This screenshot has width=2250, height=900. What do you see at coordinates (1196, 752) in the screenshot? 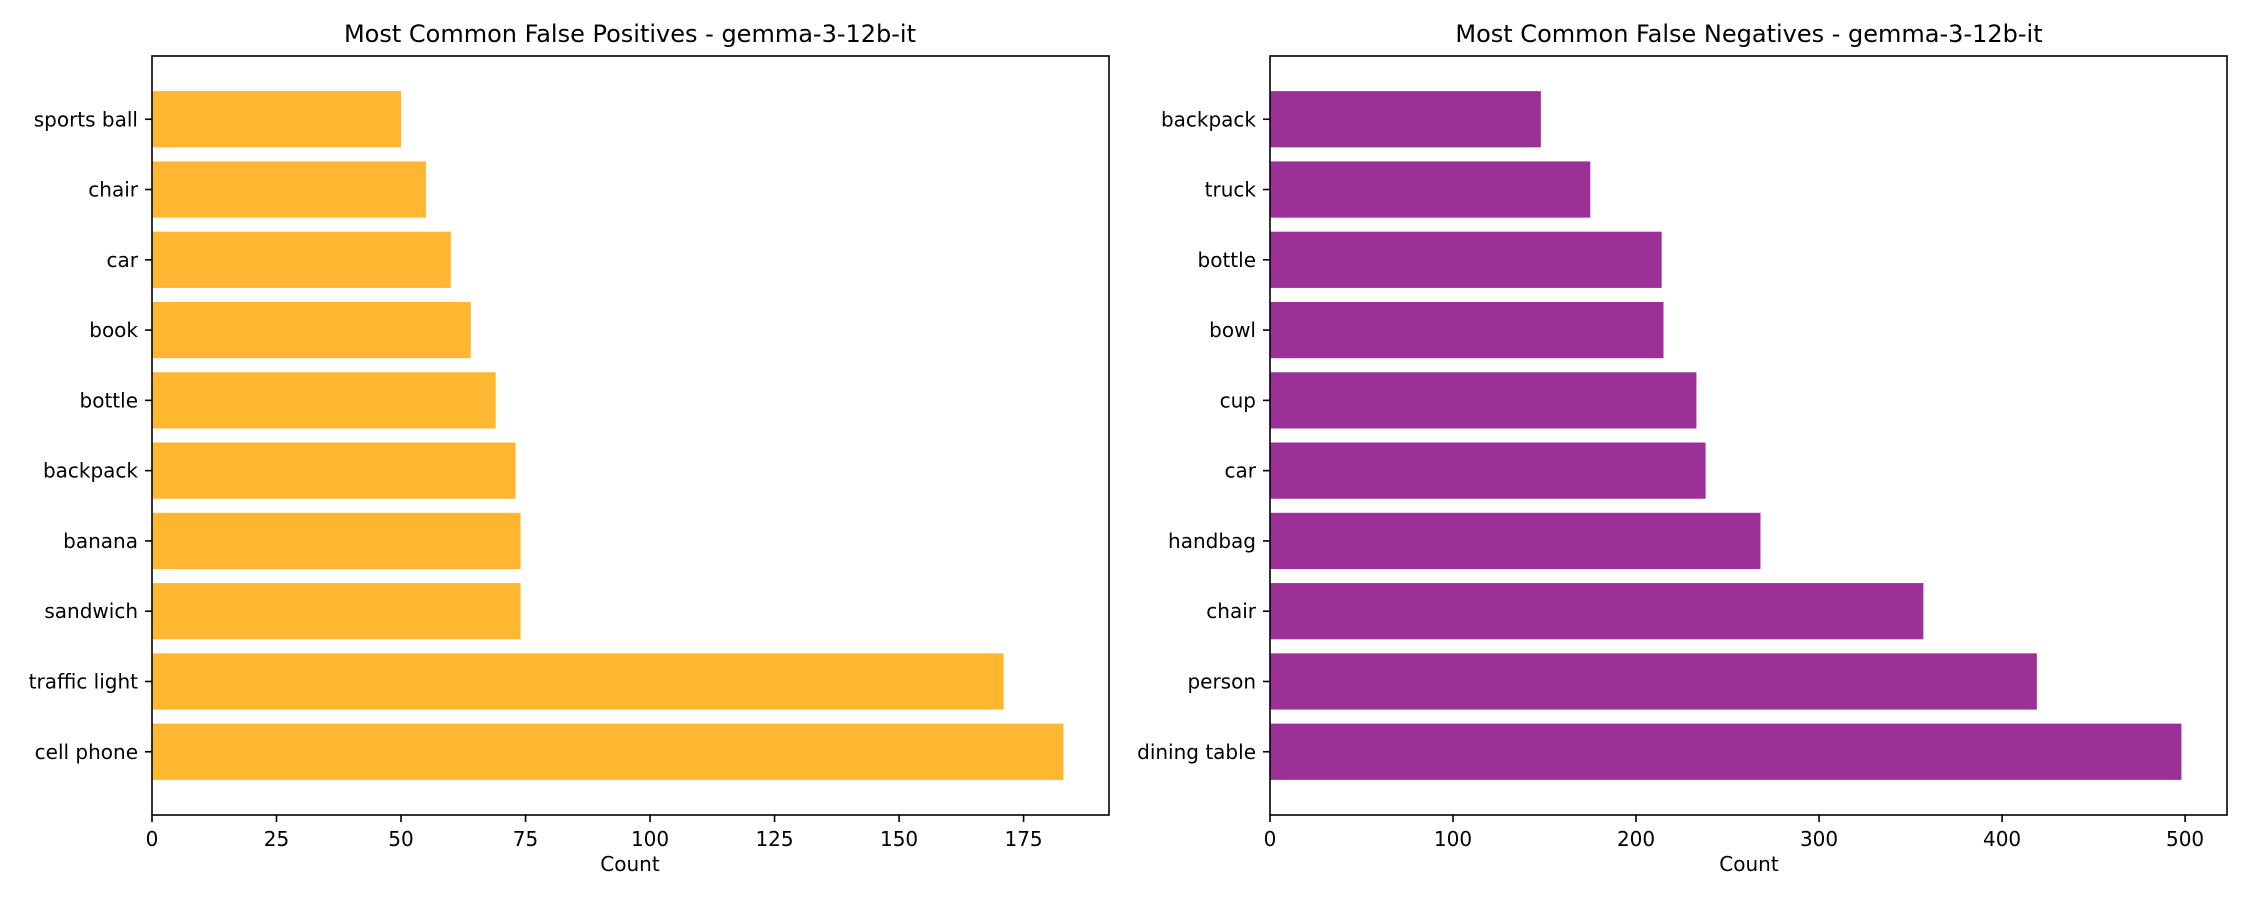
I see `y-tick-label: dining table` at bounding box center [1196, 752].